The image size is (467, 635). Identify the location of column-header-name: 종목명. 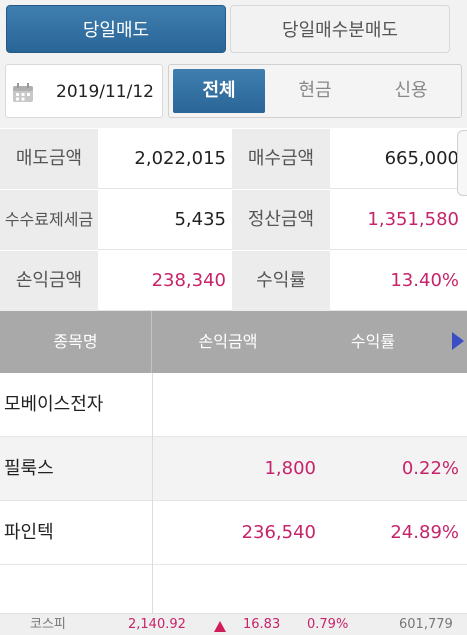
(76, 342).